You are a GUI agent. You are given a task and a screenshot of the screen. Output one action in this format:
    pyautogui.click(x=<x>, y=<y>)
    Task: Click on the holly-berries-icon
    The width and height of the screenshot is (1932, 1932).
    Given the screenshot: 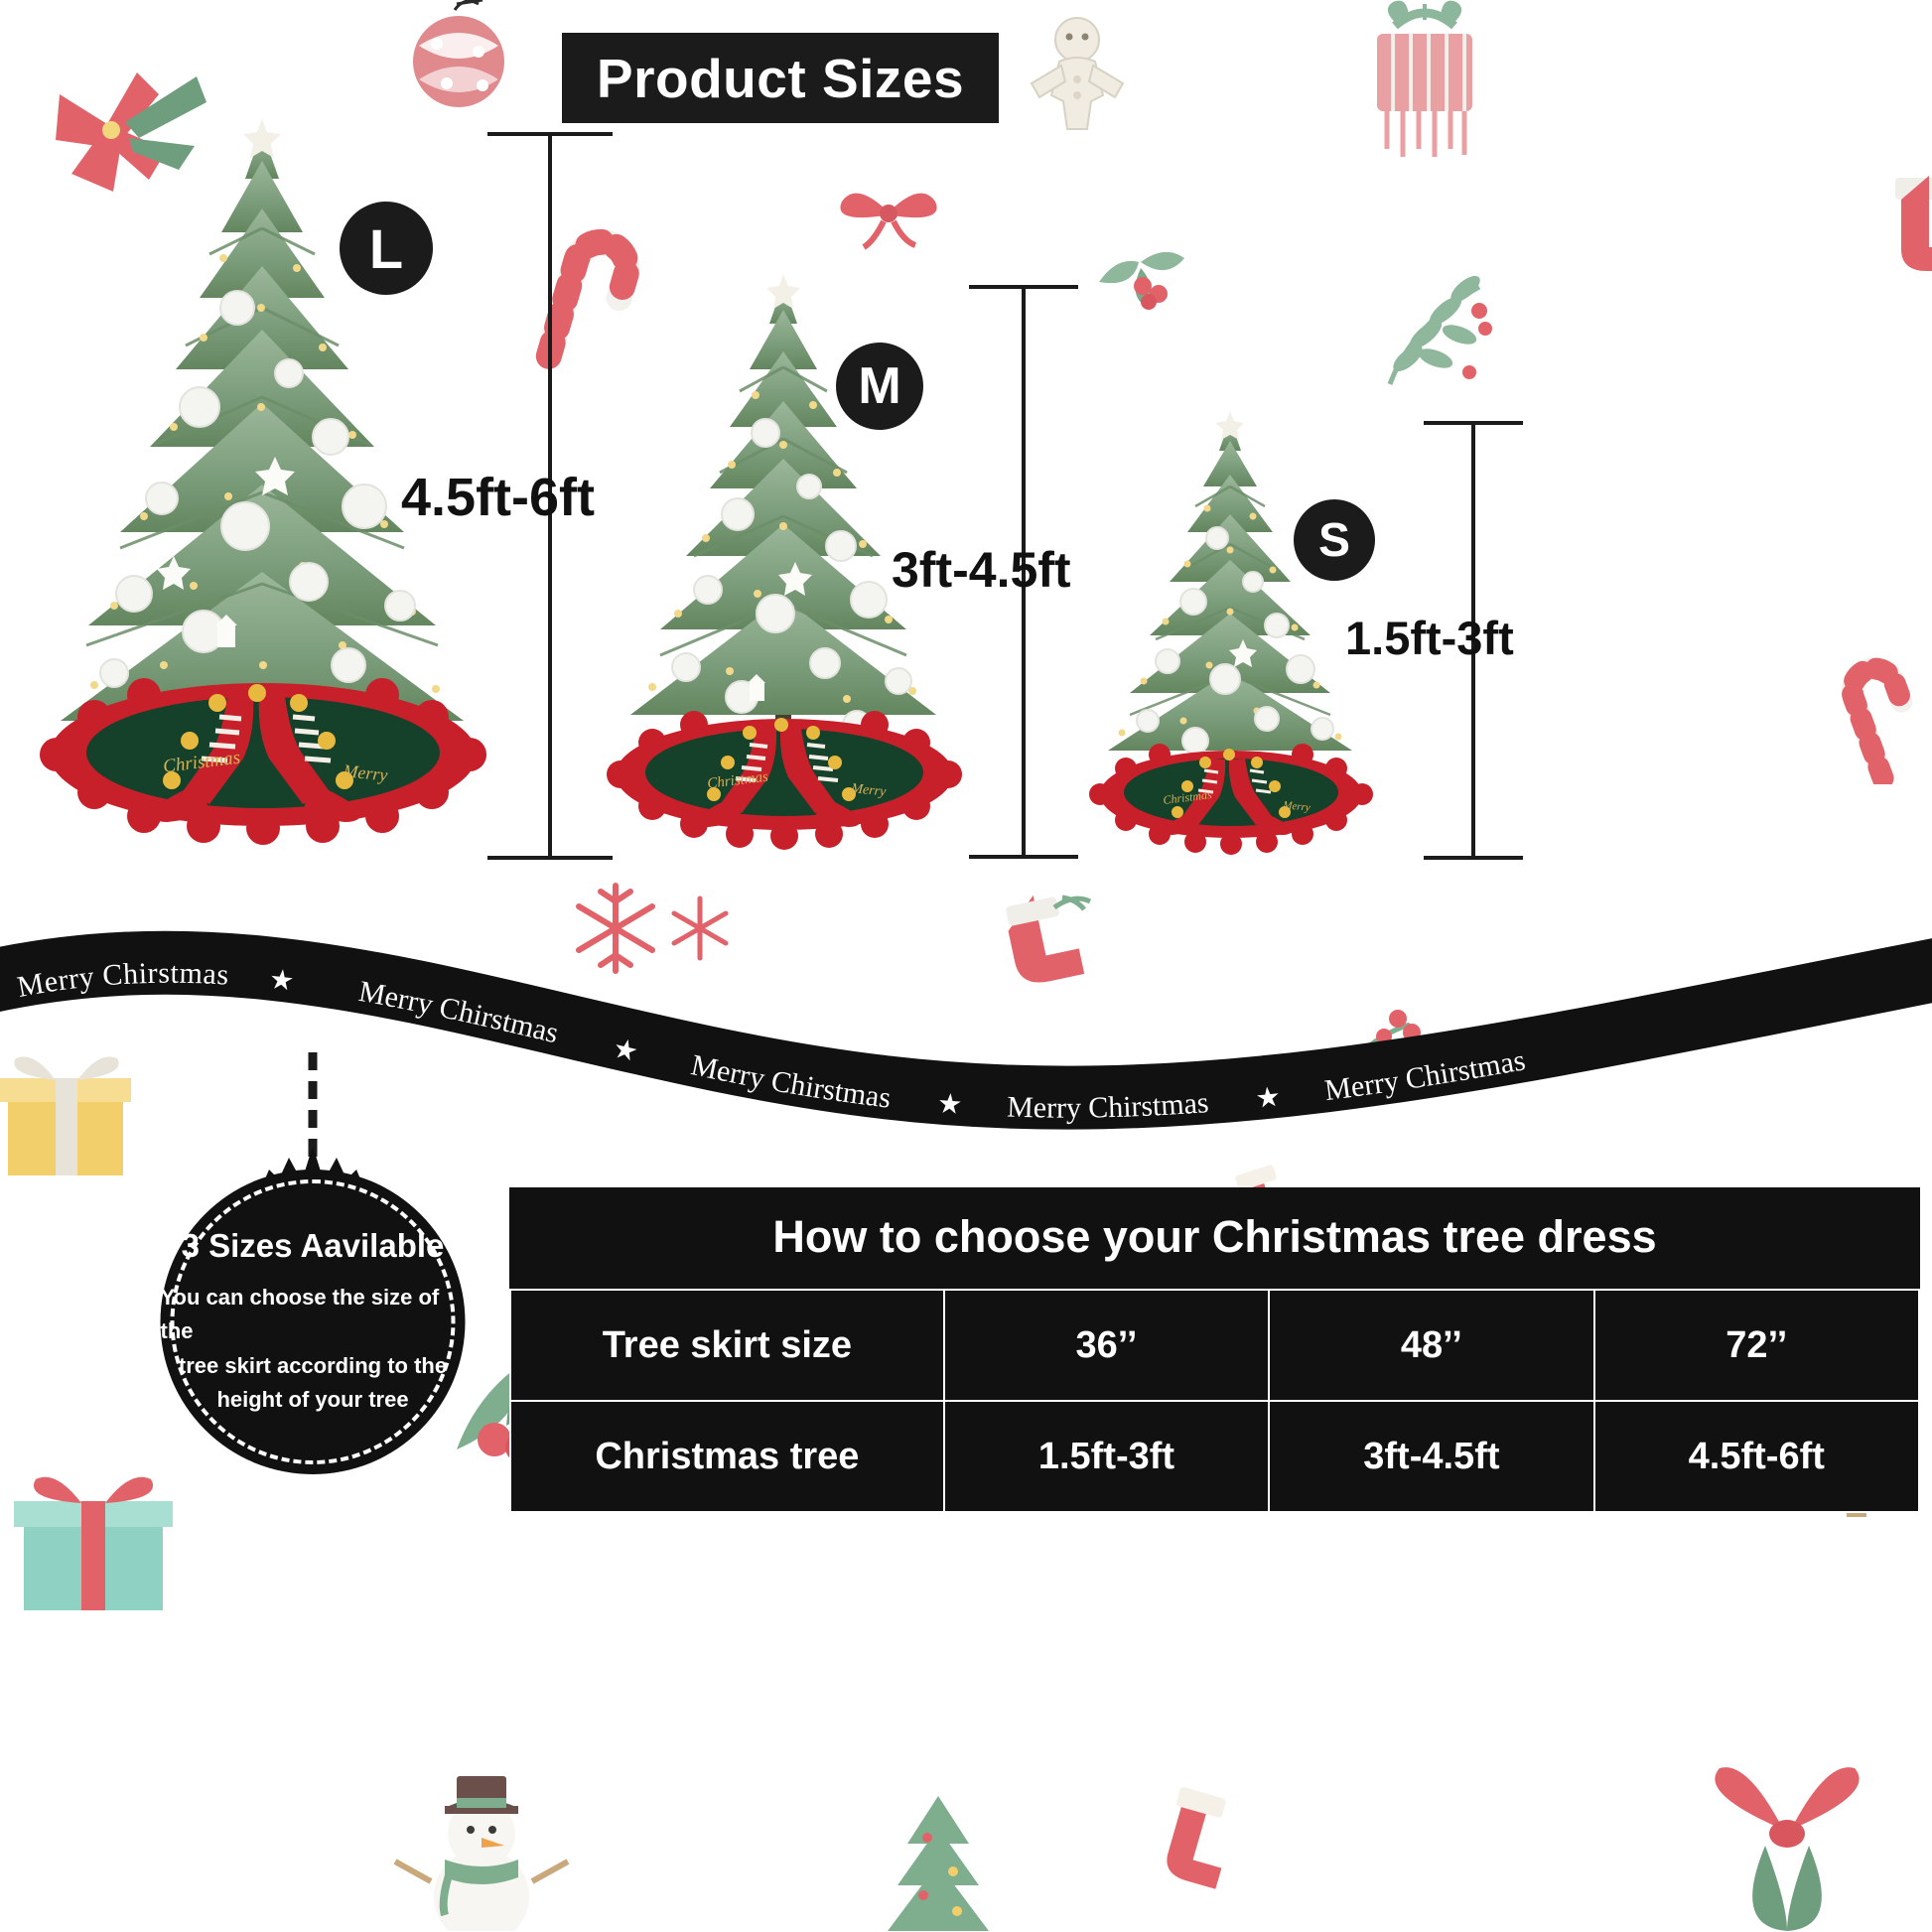 What is the action you would take?
    pyautogui.click(x=1141, y=280)
    